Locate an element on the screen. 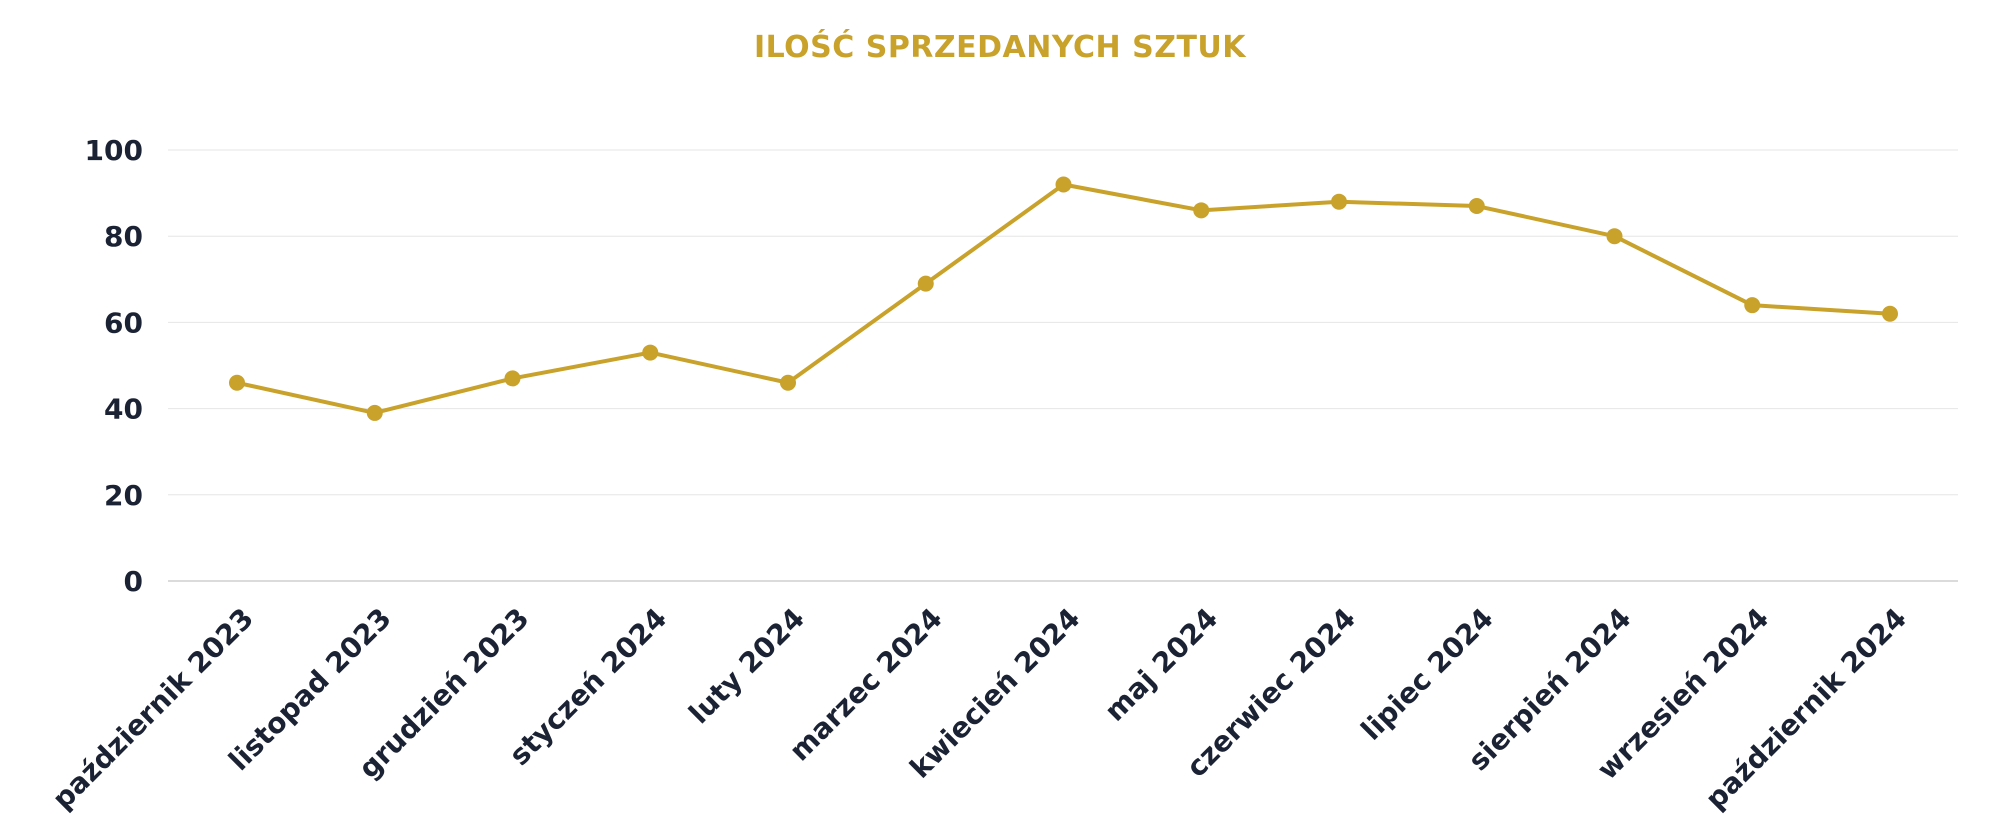 This screenshot has height=830, width=2000. y-tick-label: 20 is located at coordinates (123, 495).